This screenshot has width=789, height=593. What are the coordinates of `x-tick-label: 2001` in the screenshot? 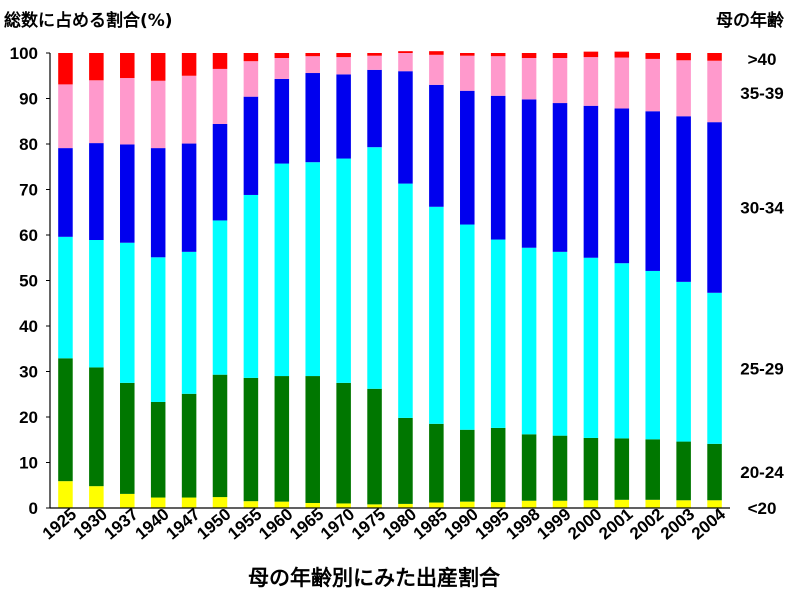 It's located at (615, 524).